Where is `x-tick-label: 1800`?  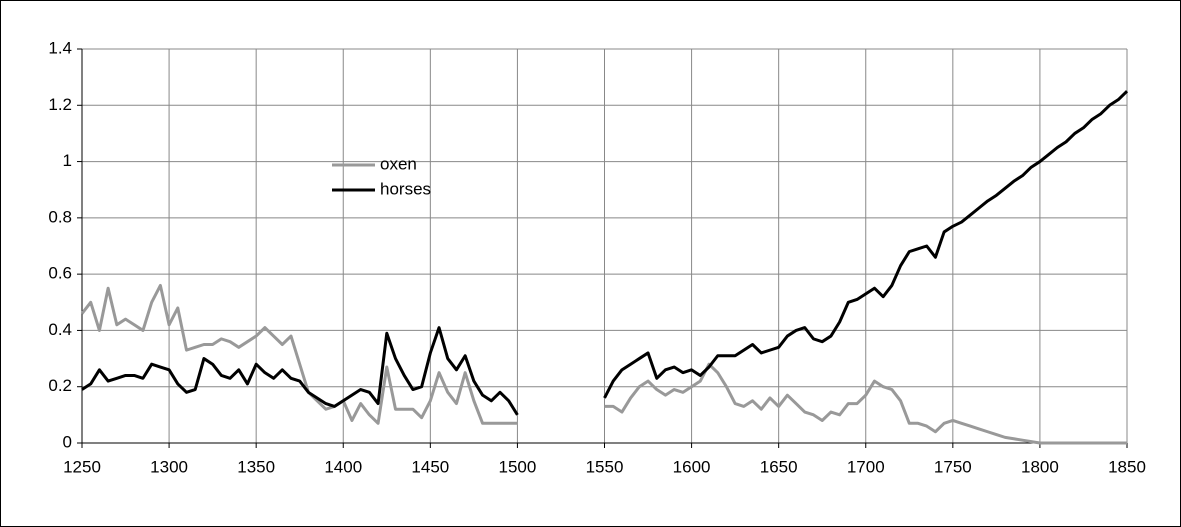 x-tick-label: 1800 is located at coordinates (1040, 466).